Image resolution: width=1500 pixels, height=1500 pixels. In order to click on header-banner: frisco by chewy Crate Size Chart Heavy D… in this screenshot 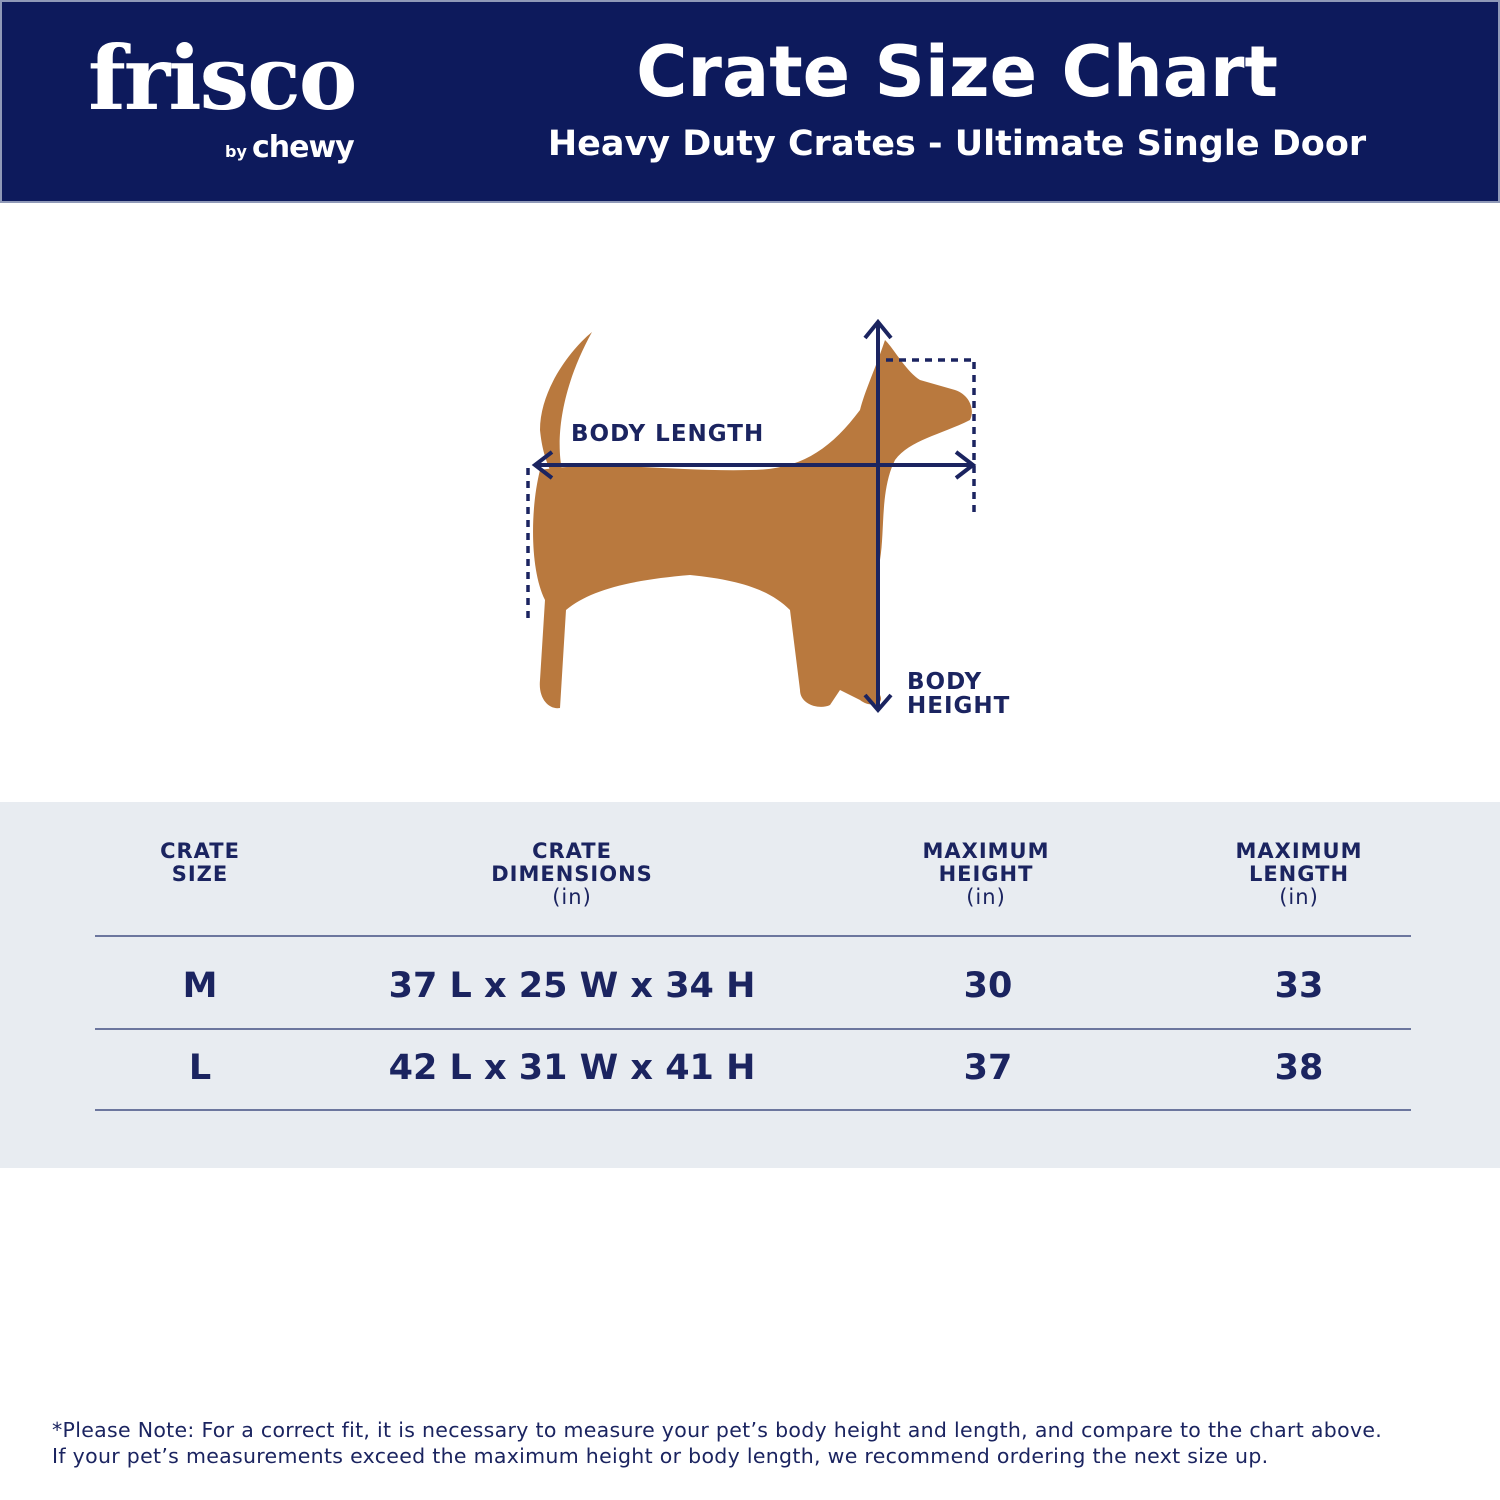, I will do `click(750, 101)`.